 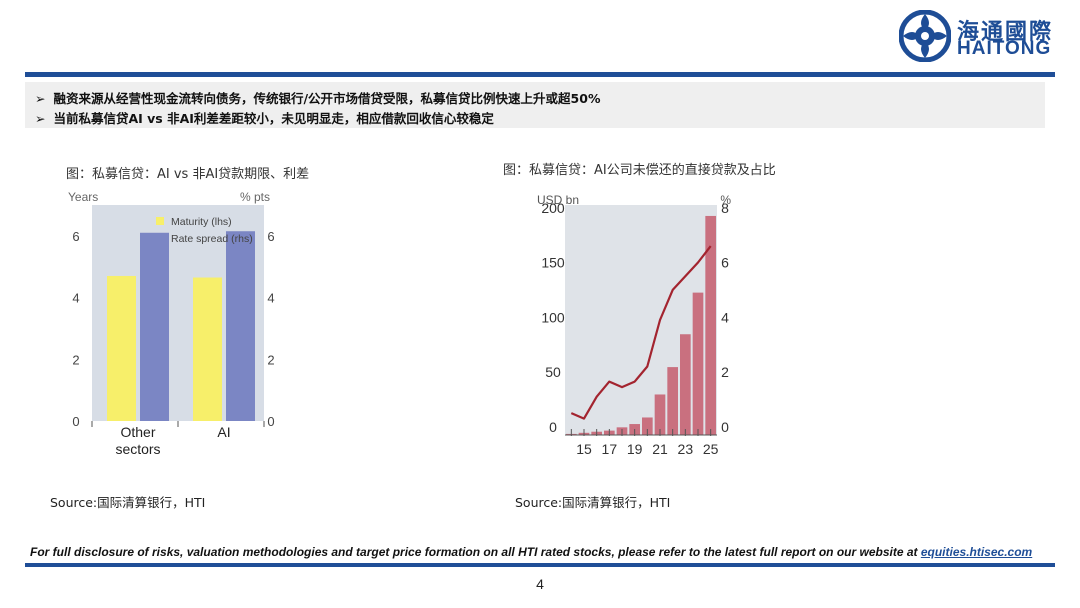 I want to click on chart-1-left-tick-label: 4, so click(x=75, y=298).